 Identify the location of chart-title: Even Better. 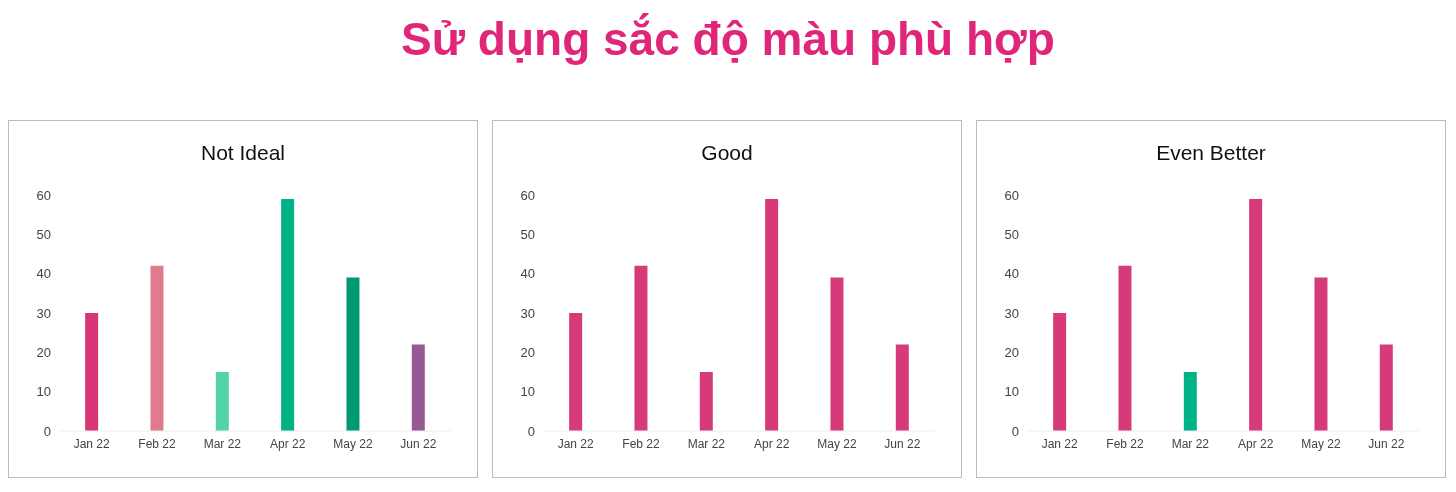
(1211, 153).